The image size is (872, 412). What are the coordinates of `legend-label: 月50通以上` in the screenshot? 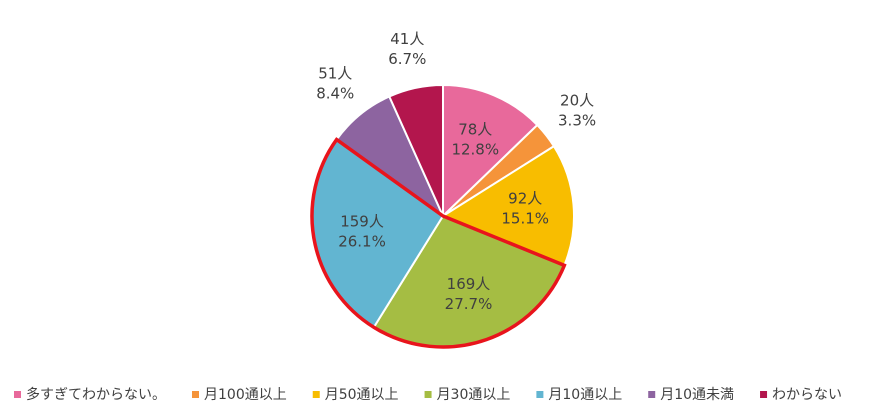 It's located at (362, 395).